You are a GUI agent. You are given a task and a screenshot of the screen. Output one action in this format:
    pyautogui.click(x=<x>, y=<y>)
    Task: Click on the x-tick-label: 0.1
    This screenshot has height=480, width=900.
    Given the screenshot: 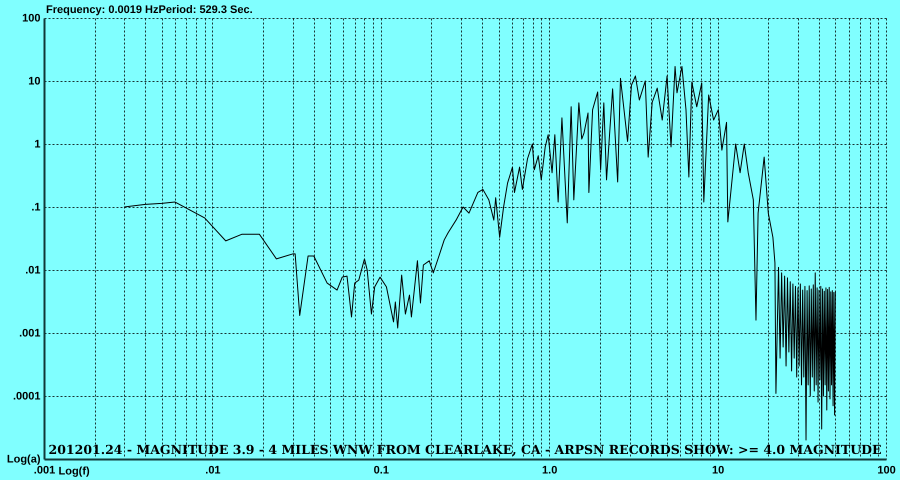 What is the action you would take?
    pyautogui.click(x=381, y=470)
    